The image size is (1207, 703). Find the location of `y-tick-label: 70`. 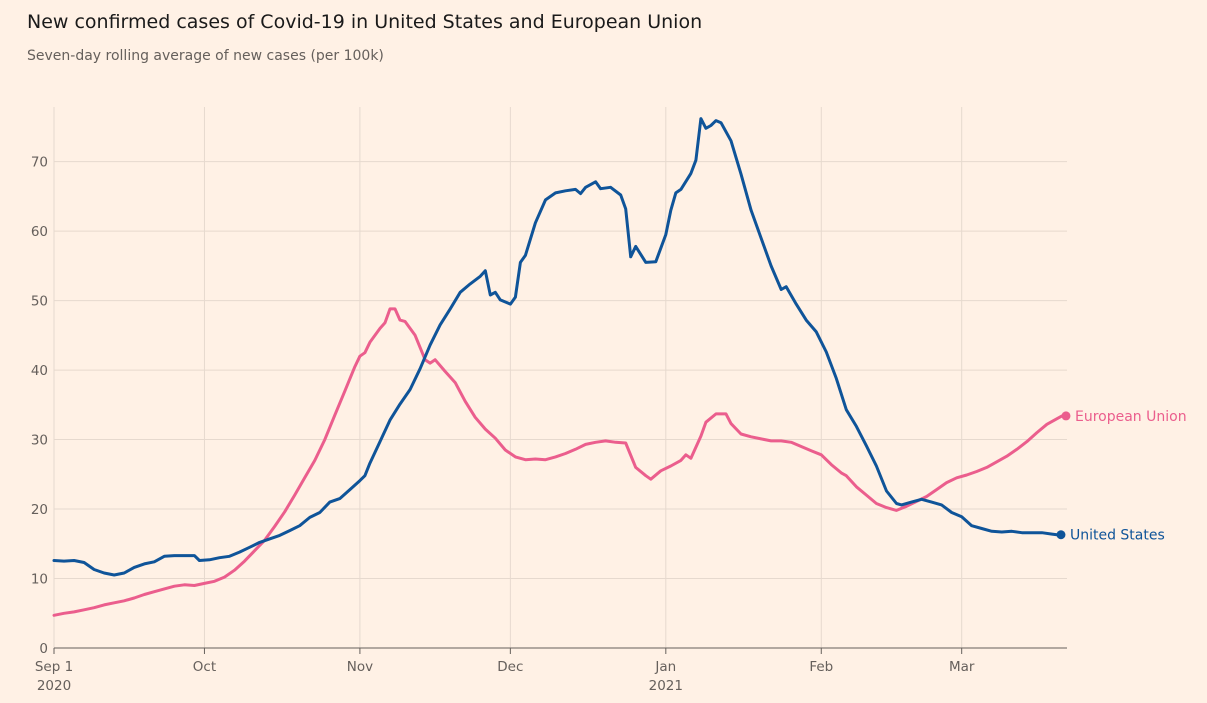

y-tick-label: 70 is located at coordinates (39, 163).